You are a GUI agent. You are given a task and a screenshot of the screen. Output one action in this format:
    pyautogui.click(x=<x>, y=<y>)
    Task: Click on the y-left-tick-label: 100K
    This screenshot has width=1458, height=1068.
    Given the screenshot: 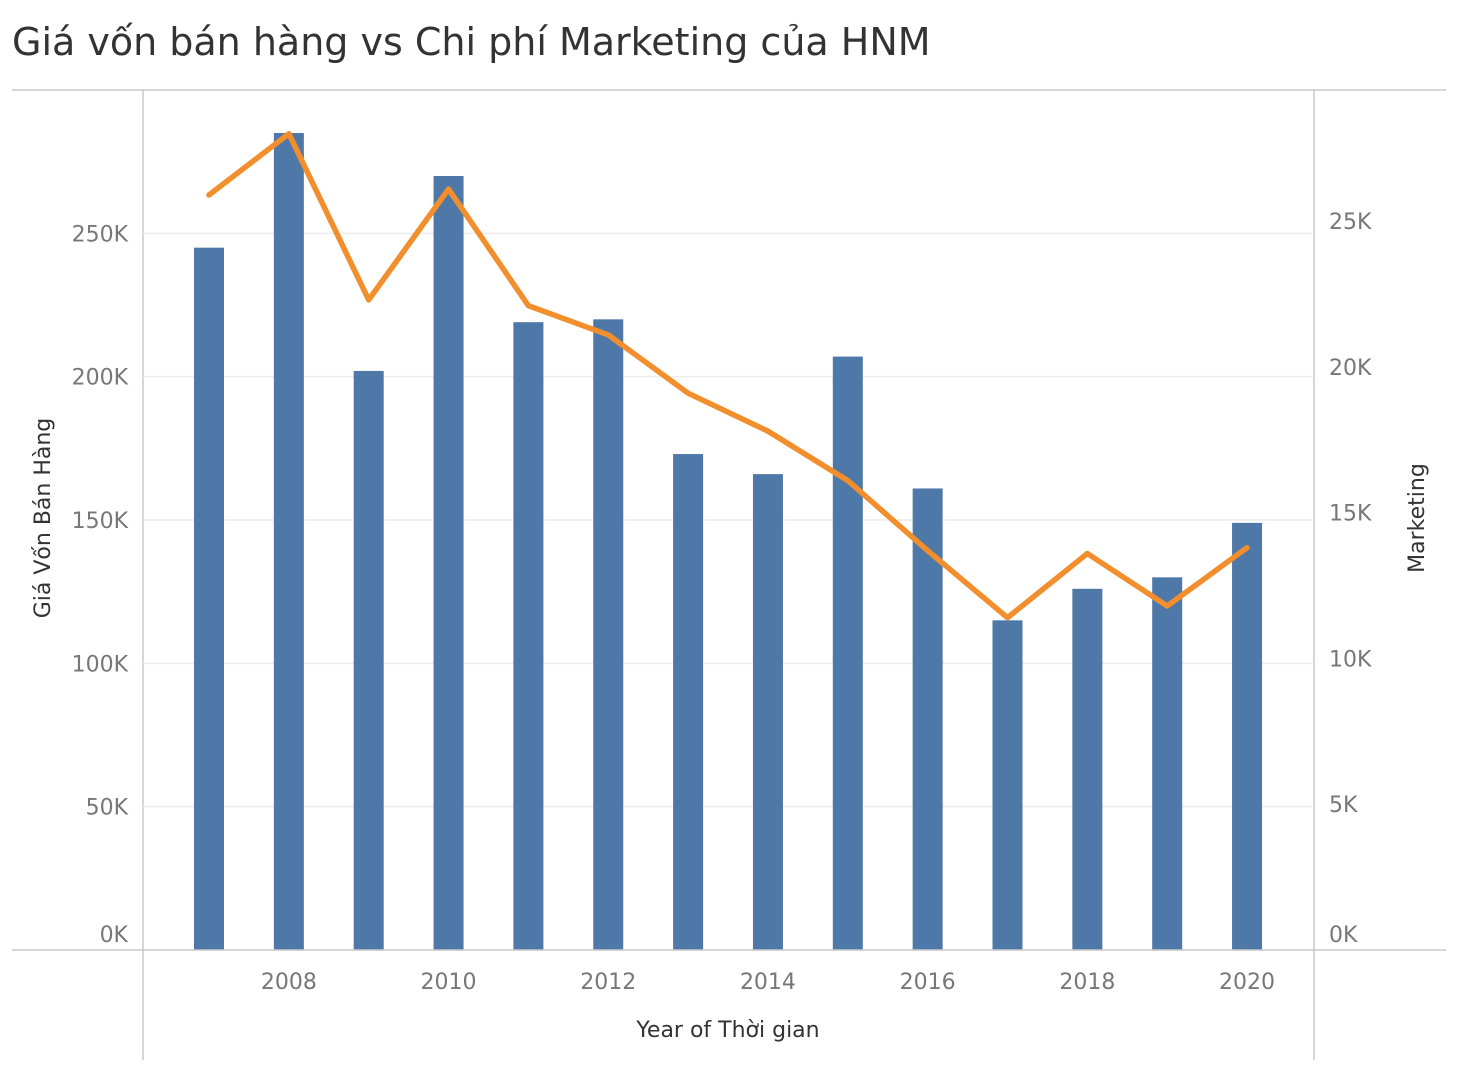 What is the action you would take?
    pyautogui.click(x=100, y=664)
    